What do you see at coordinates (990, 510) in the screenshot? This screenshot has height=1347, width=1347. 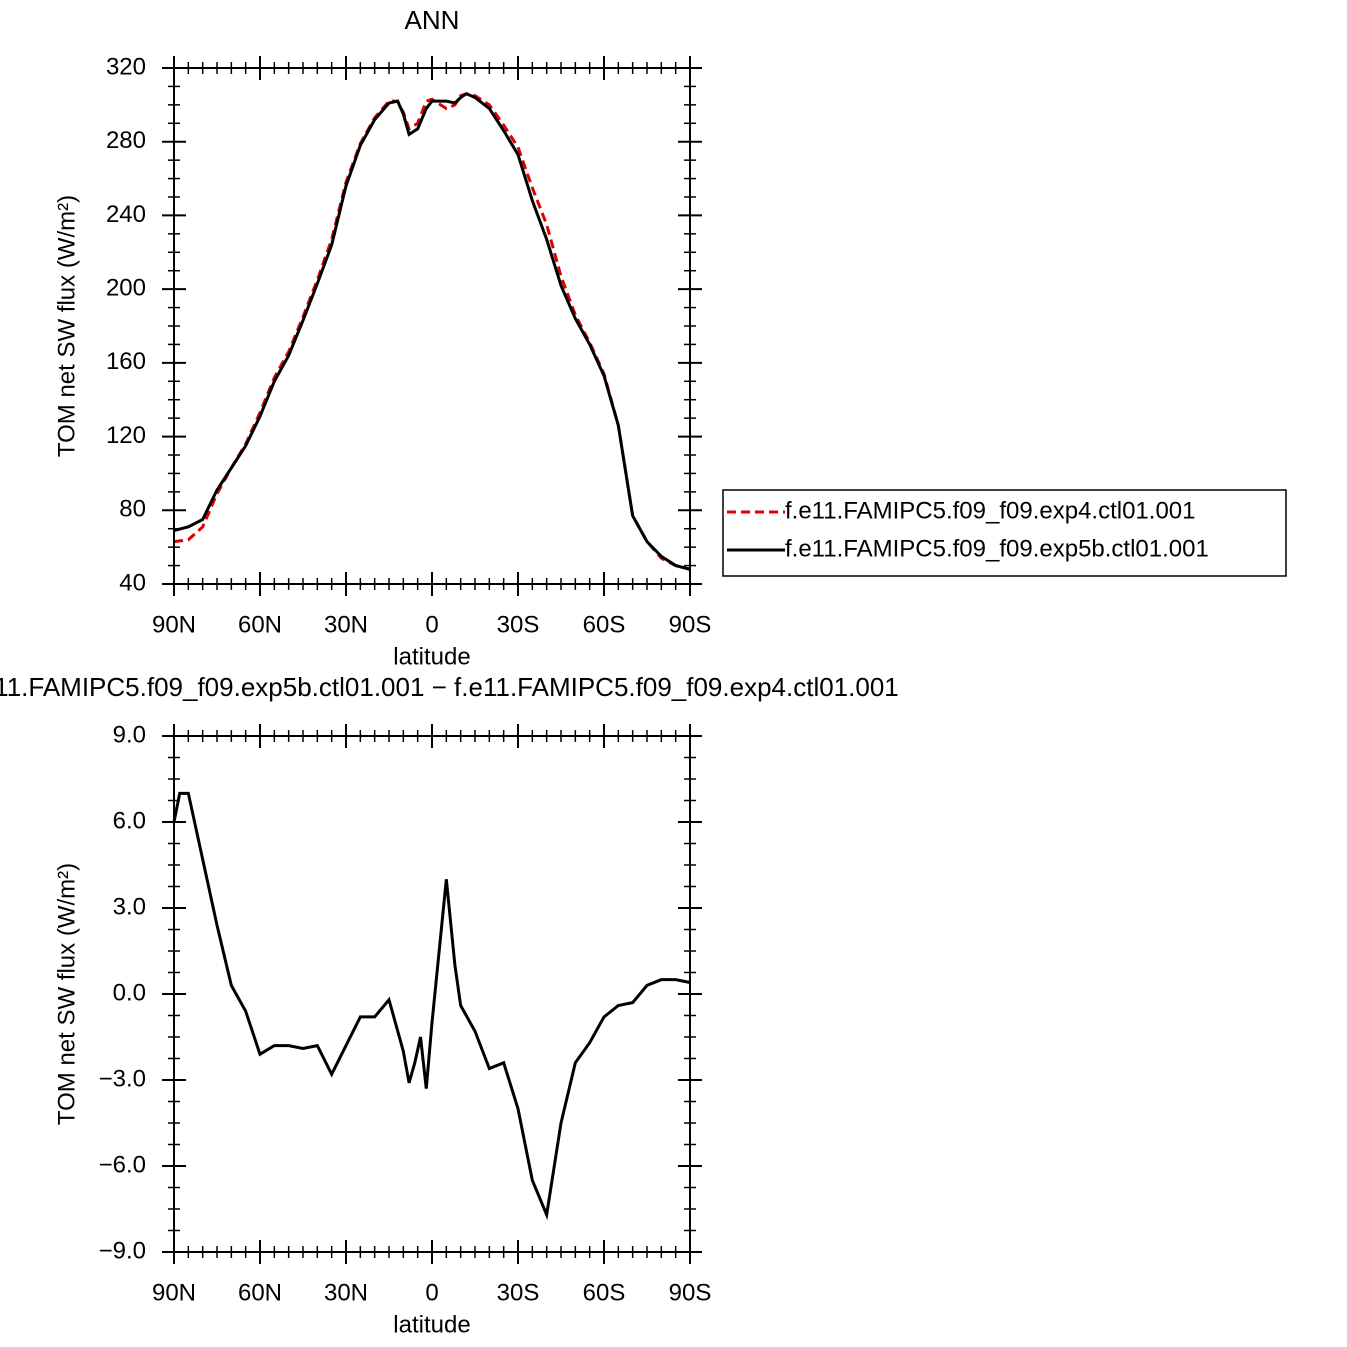 I see `legend-label: f.e11.FAMIPC5.f09_f09.exp4.ctl01.001` at bounding box center [990, 510].